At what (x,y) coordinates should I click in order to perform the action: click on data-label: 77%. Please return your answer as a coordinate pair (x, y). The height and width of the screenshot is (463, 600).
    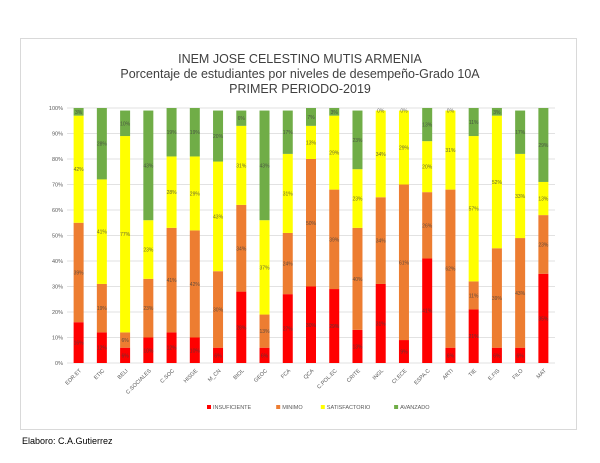
    Looking at the image, I should click on (125, 235).